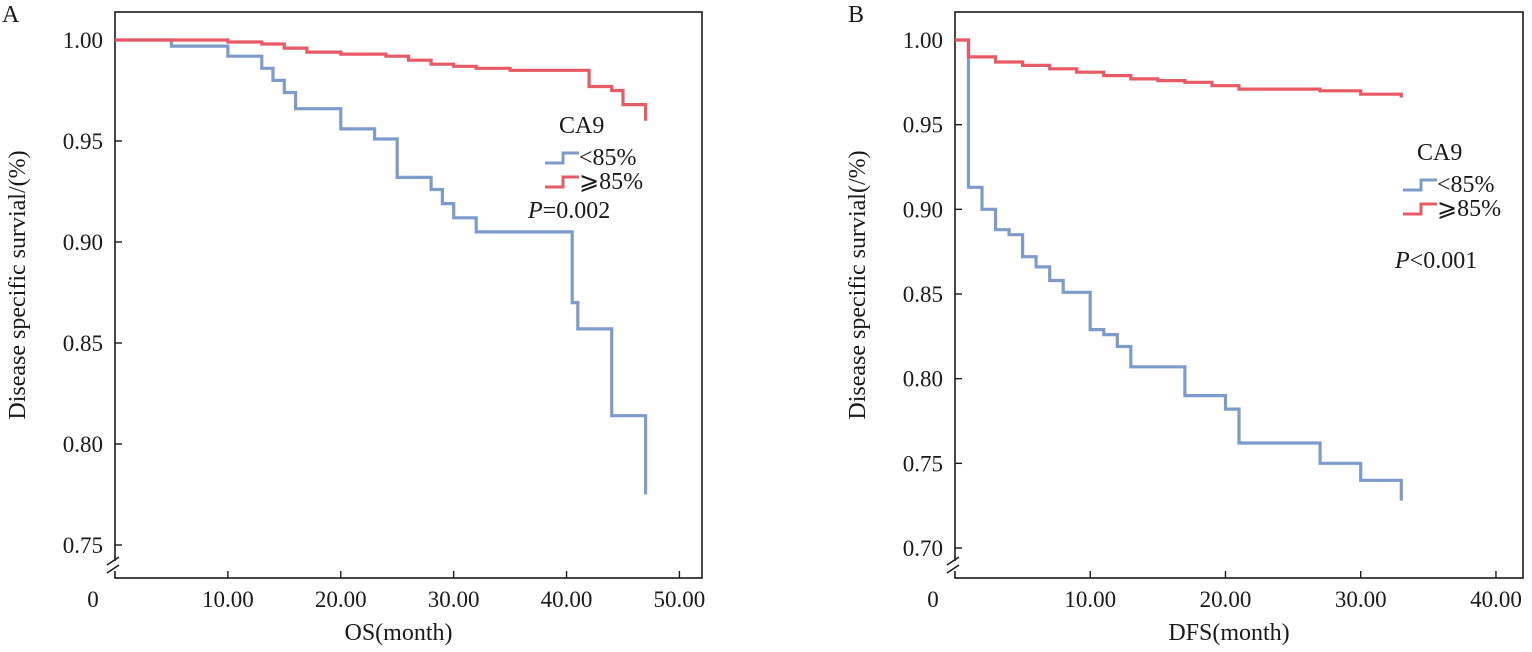 The height and width of the screenshot is (652, 1532). Describe the element at coordinates (923, 548) in the screenshot. I see `y-tick-label: 0.70` at that location.